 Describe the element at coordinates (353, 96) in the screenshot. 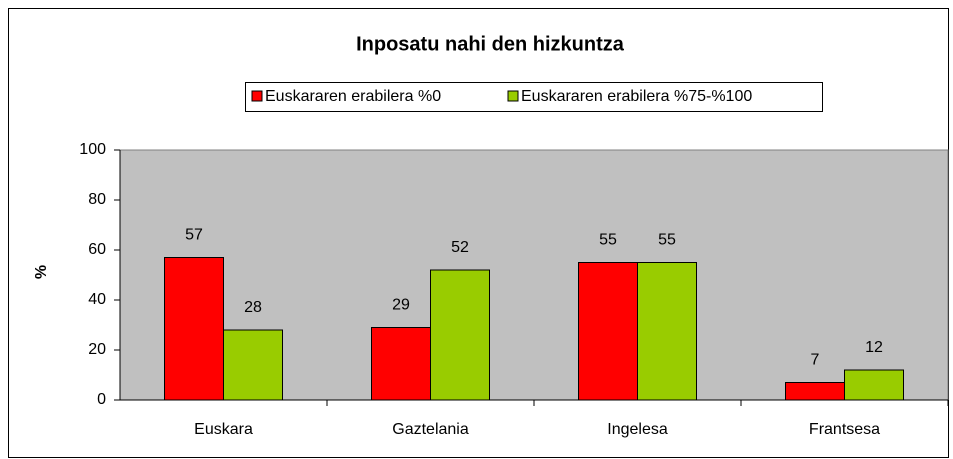

I see `legend-label: Euskararen erabilera %0` at that location.